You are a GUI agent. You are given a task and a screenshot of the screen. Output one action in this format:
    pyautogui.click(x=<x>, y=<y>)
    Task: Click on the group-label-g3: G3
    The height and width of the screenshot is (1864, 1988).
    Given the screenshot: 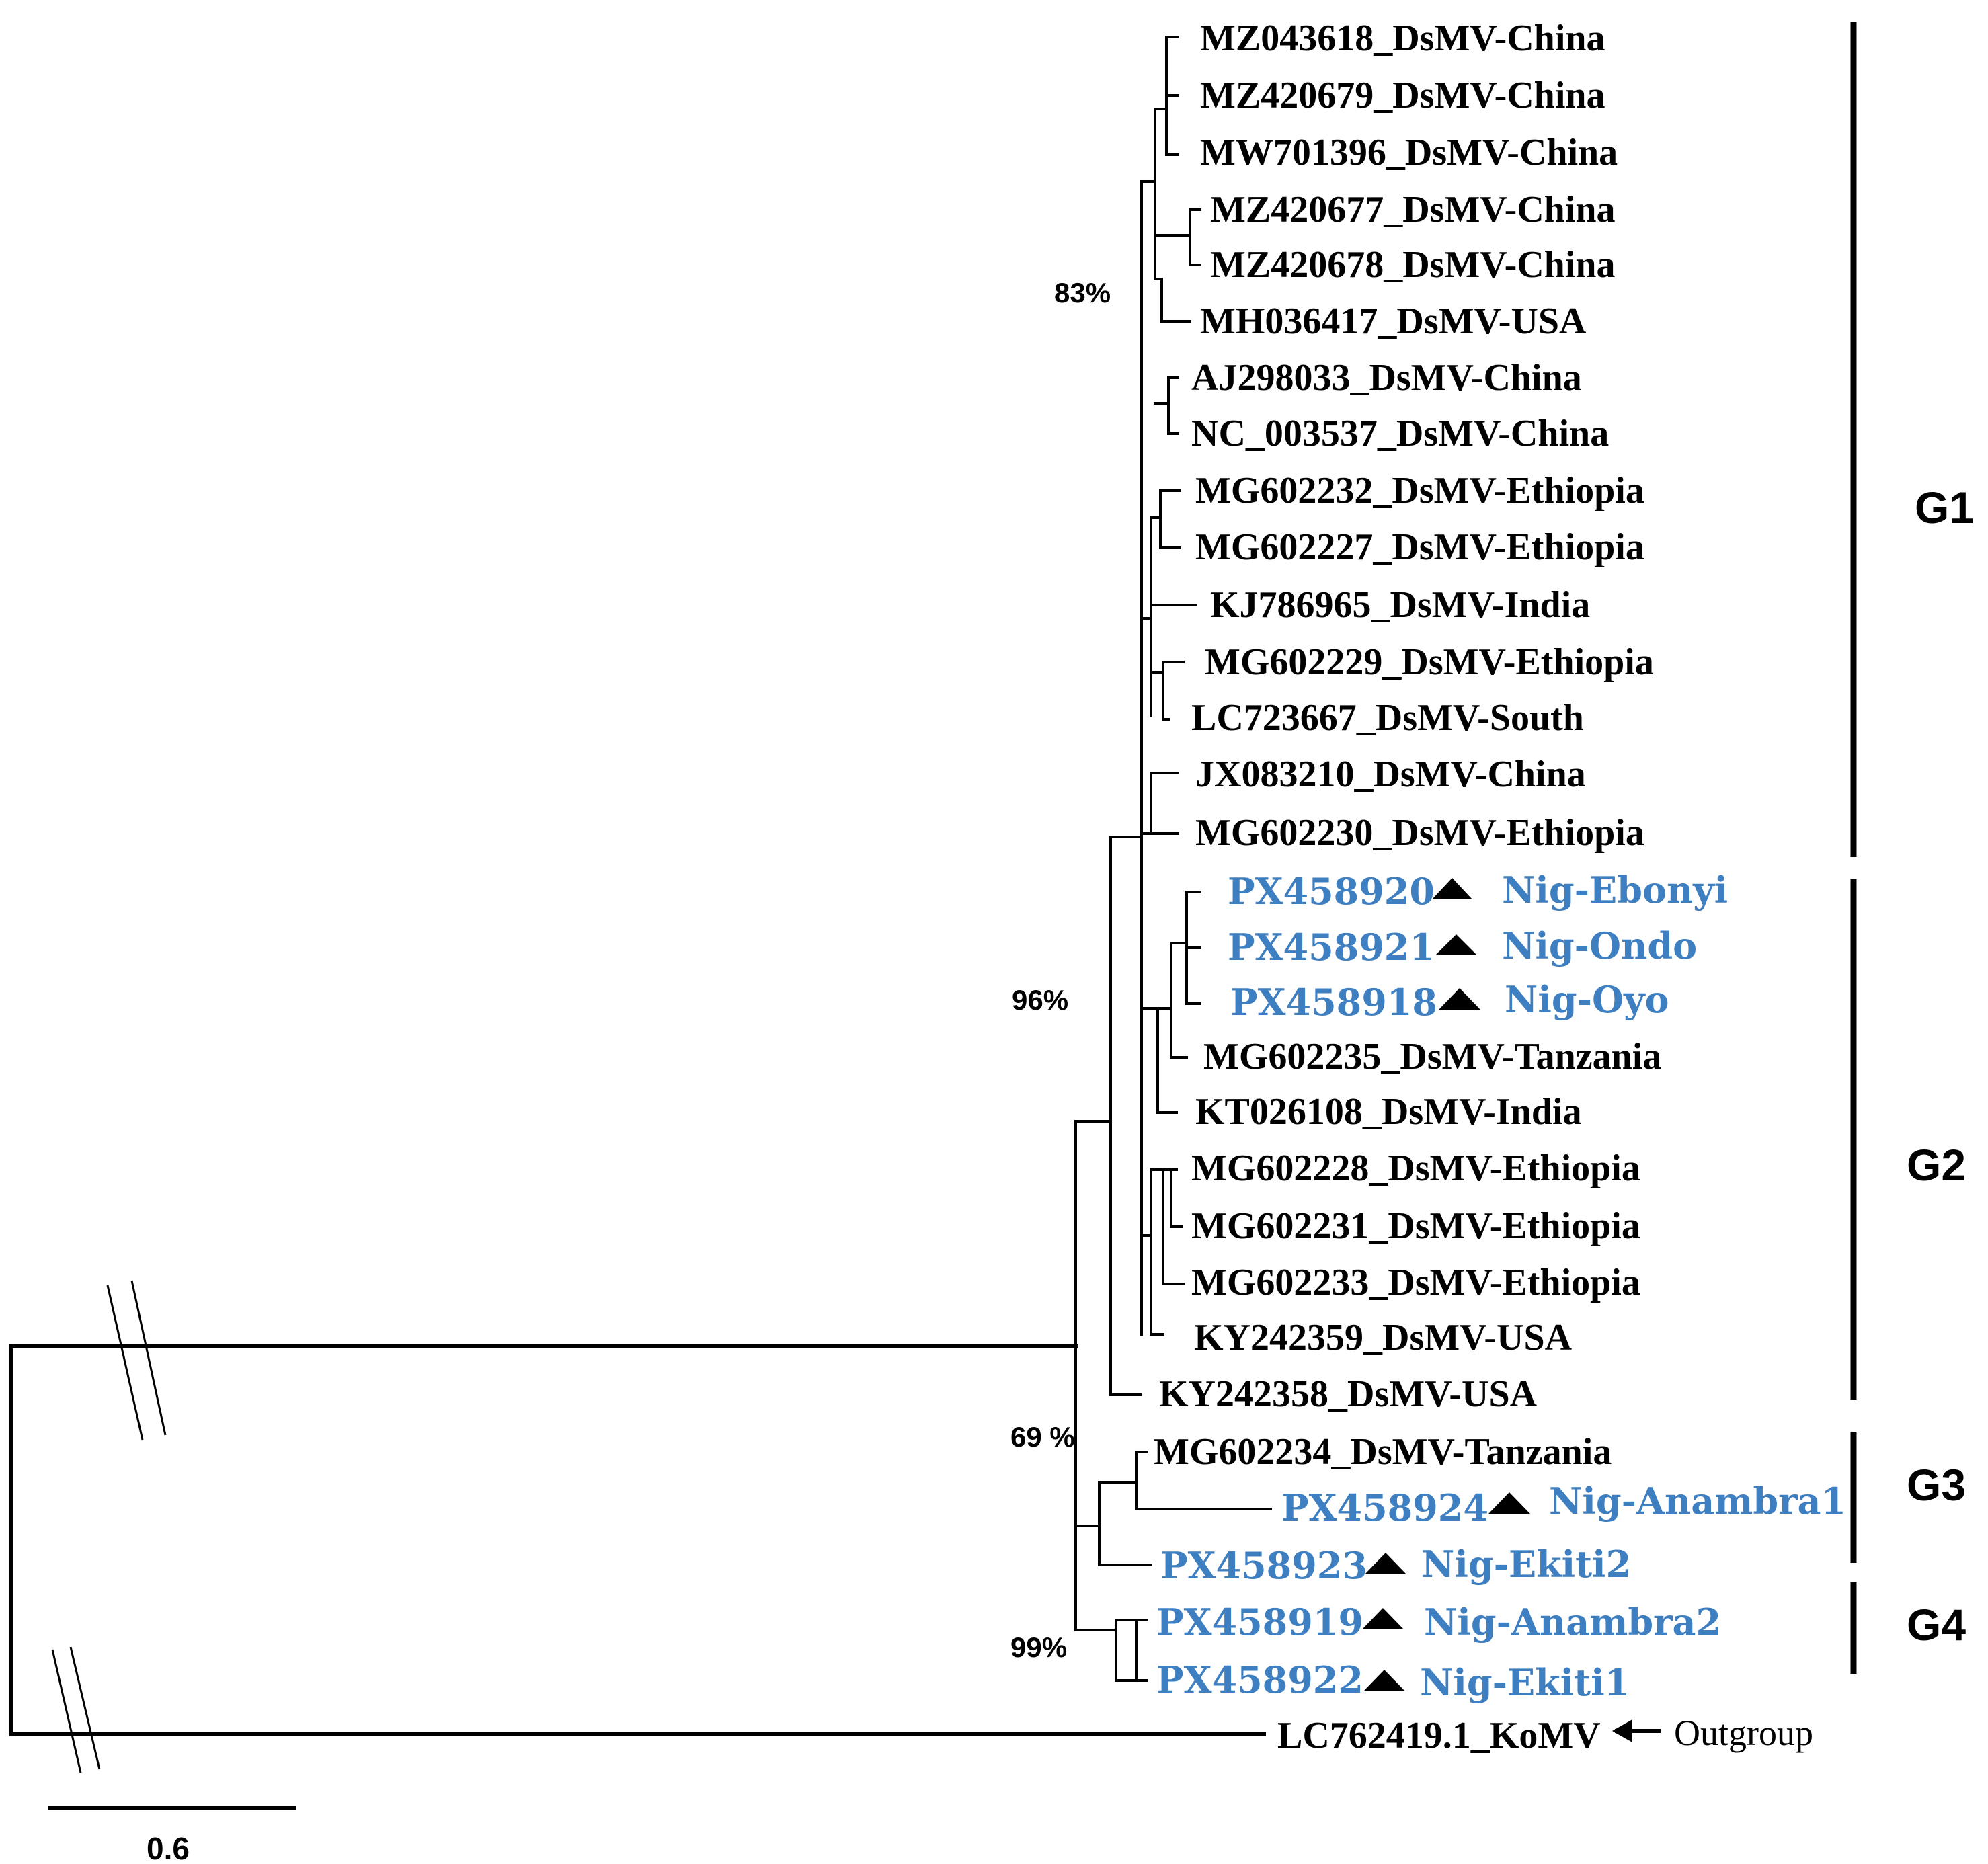 What is the action you would take?
    pyautogui.click(x=1937, y=1485)
    